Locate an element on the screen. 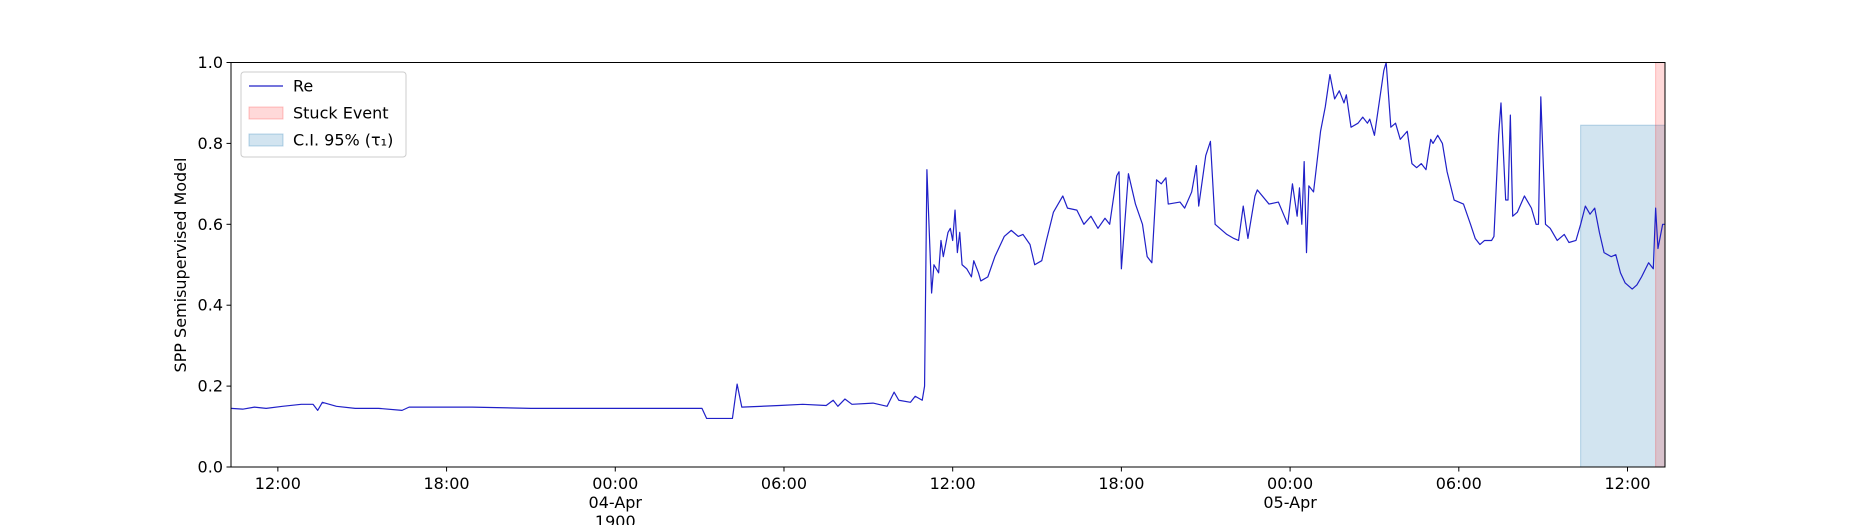 This screenshot has height=525, width=1850. y-tick-label: 0.4 is located at coordinates (210, 305).